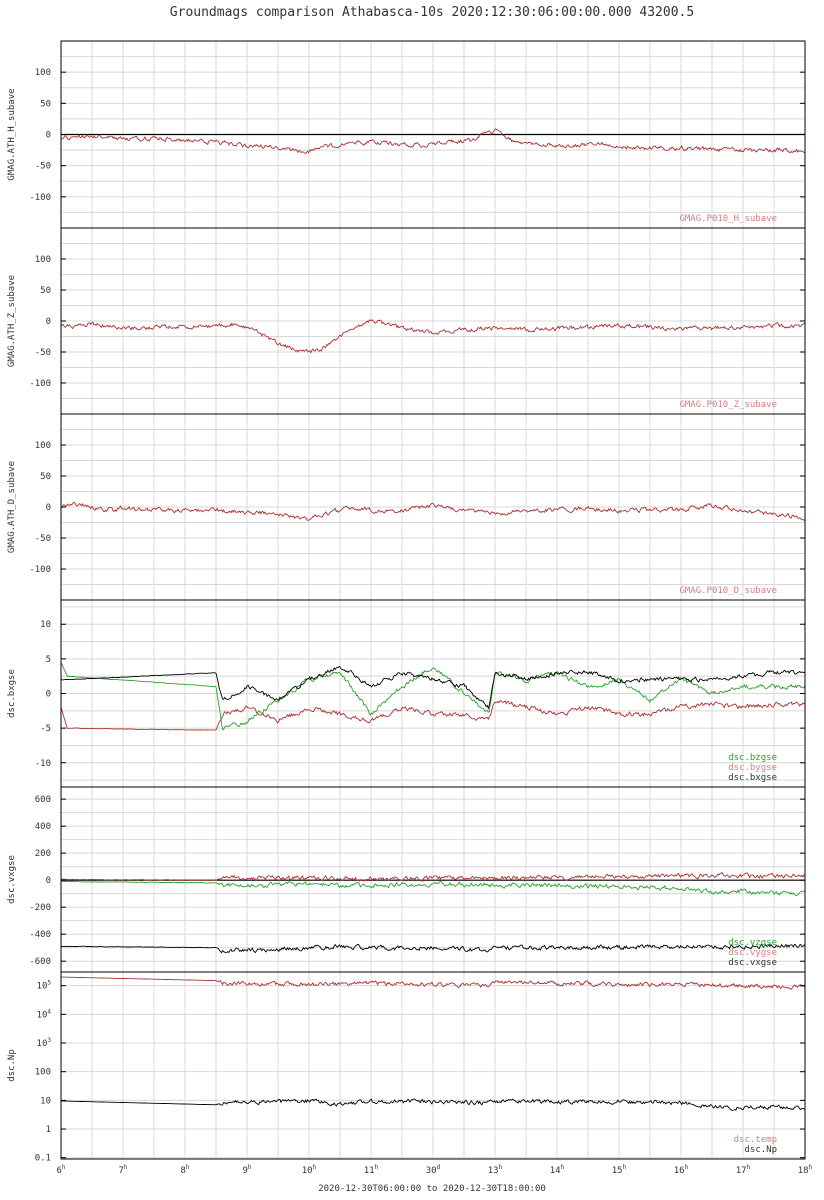 This screenshot has height=1200, width=824. What do you see at coordinates (40, 908) in the screenshot?
I see `y-tick-label: -200` at bounding box center [40, 908].